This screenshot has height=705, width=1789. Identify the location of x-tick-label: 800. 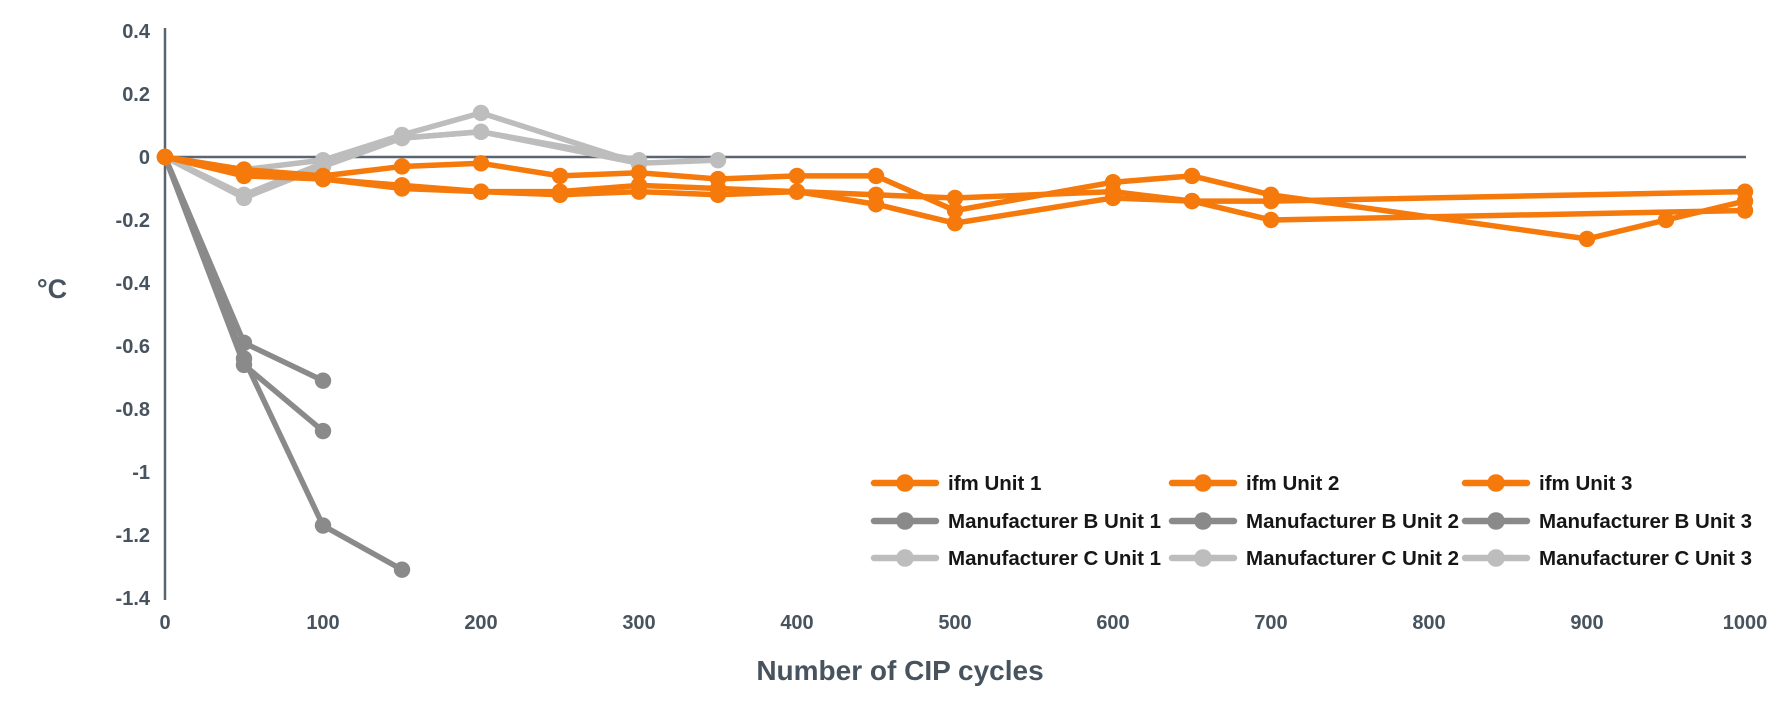
(1428, 623).